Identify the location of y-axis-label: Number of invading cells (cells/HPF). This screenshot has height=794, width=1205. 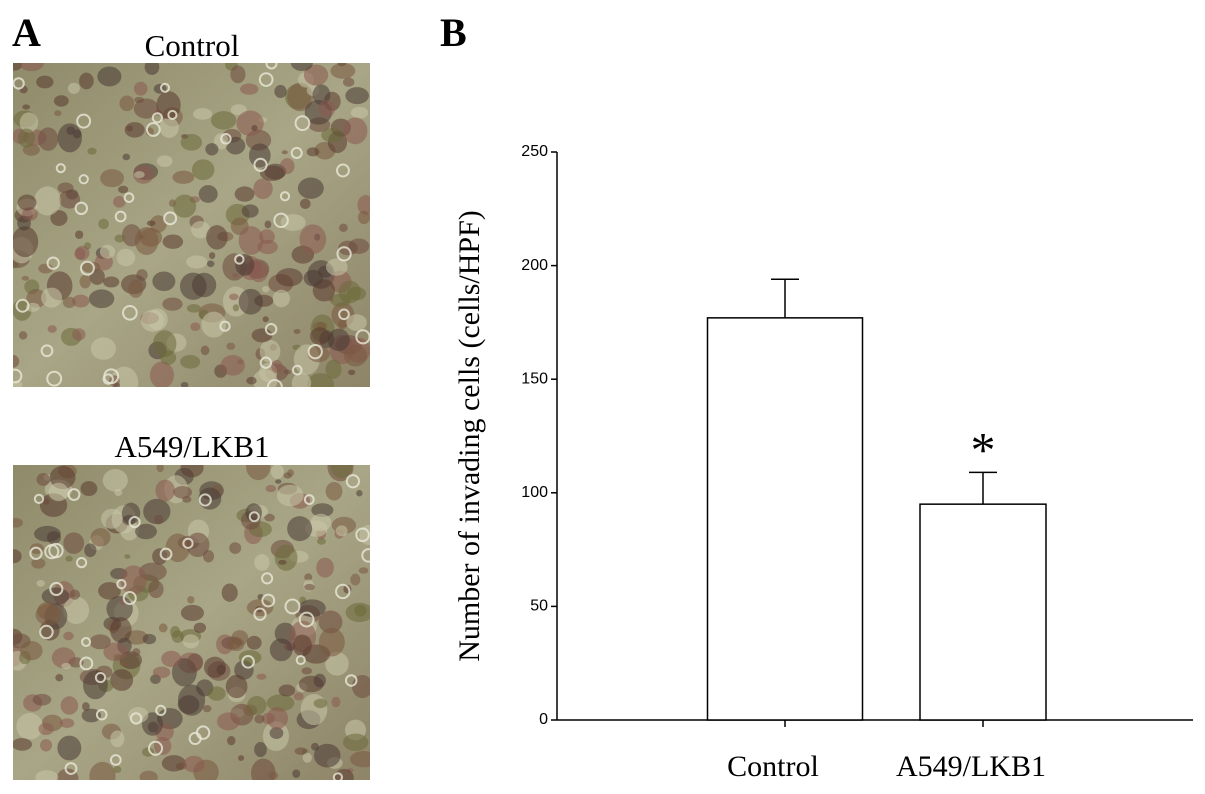
(469, 436).